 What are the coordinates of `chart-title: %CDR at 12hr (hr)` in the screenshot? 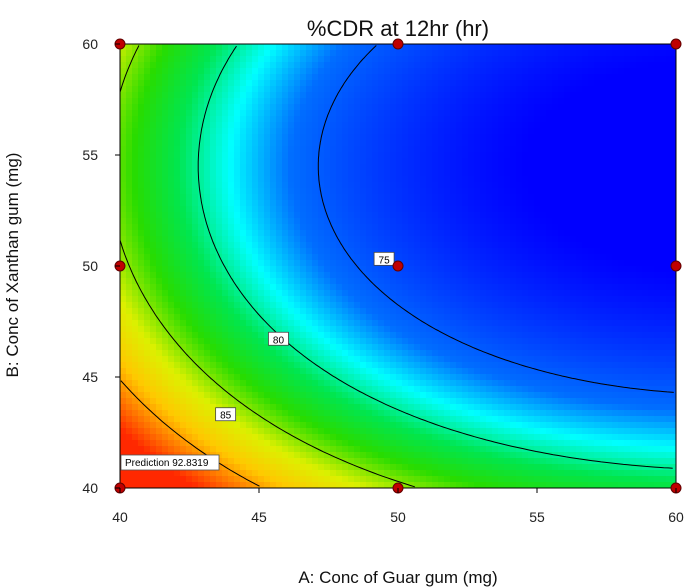 It's located at (398, 28).